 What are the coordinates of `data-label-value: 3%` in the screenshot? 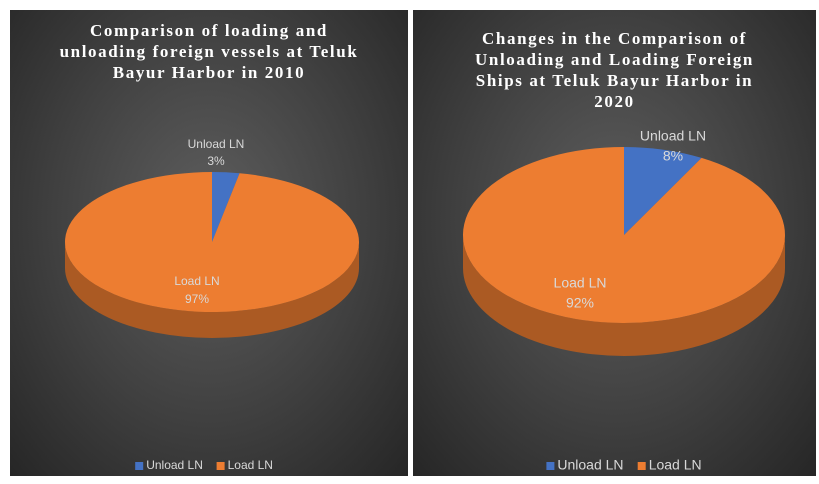 It's located at (216, 161).